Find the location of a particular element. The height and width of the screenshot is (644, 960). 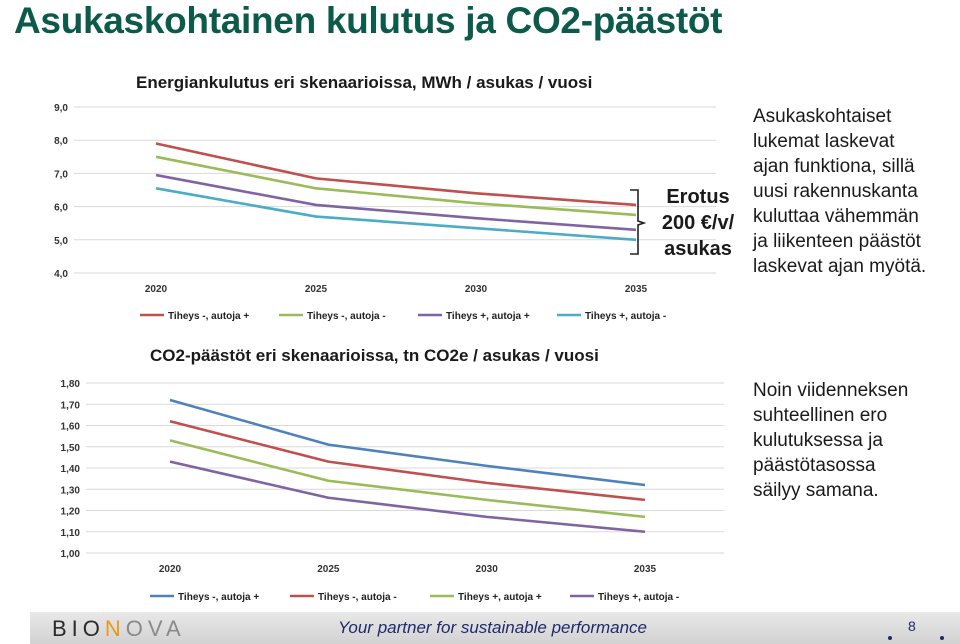

y-tick-label: 1,40 is located at coordinates (71, 469).